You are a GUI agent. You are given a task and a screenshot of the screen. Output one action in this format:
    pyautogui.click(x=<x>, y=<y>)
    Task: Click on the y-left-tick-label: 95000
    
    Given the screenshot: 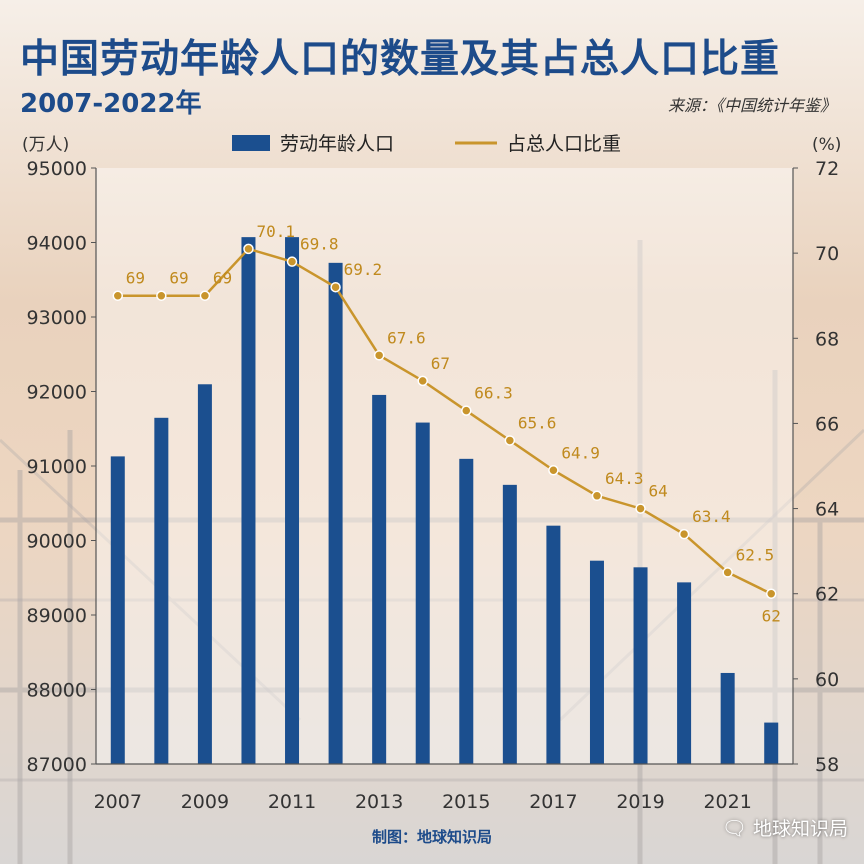 What is the action you would take?
    pyautogui.click(x=57, y=169)
    